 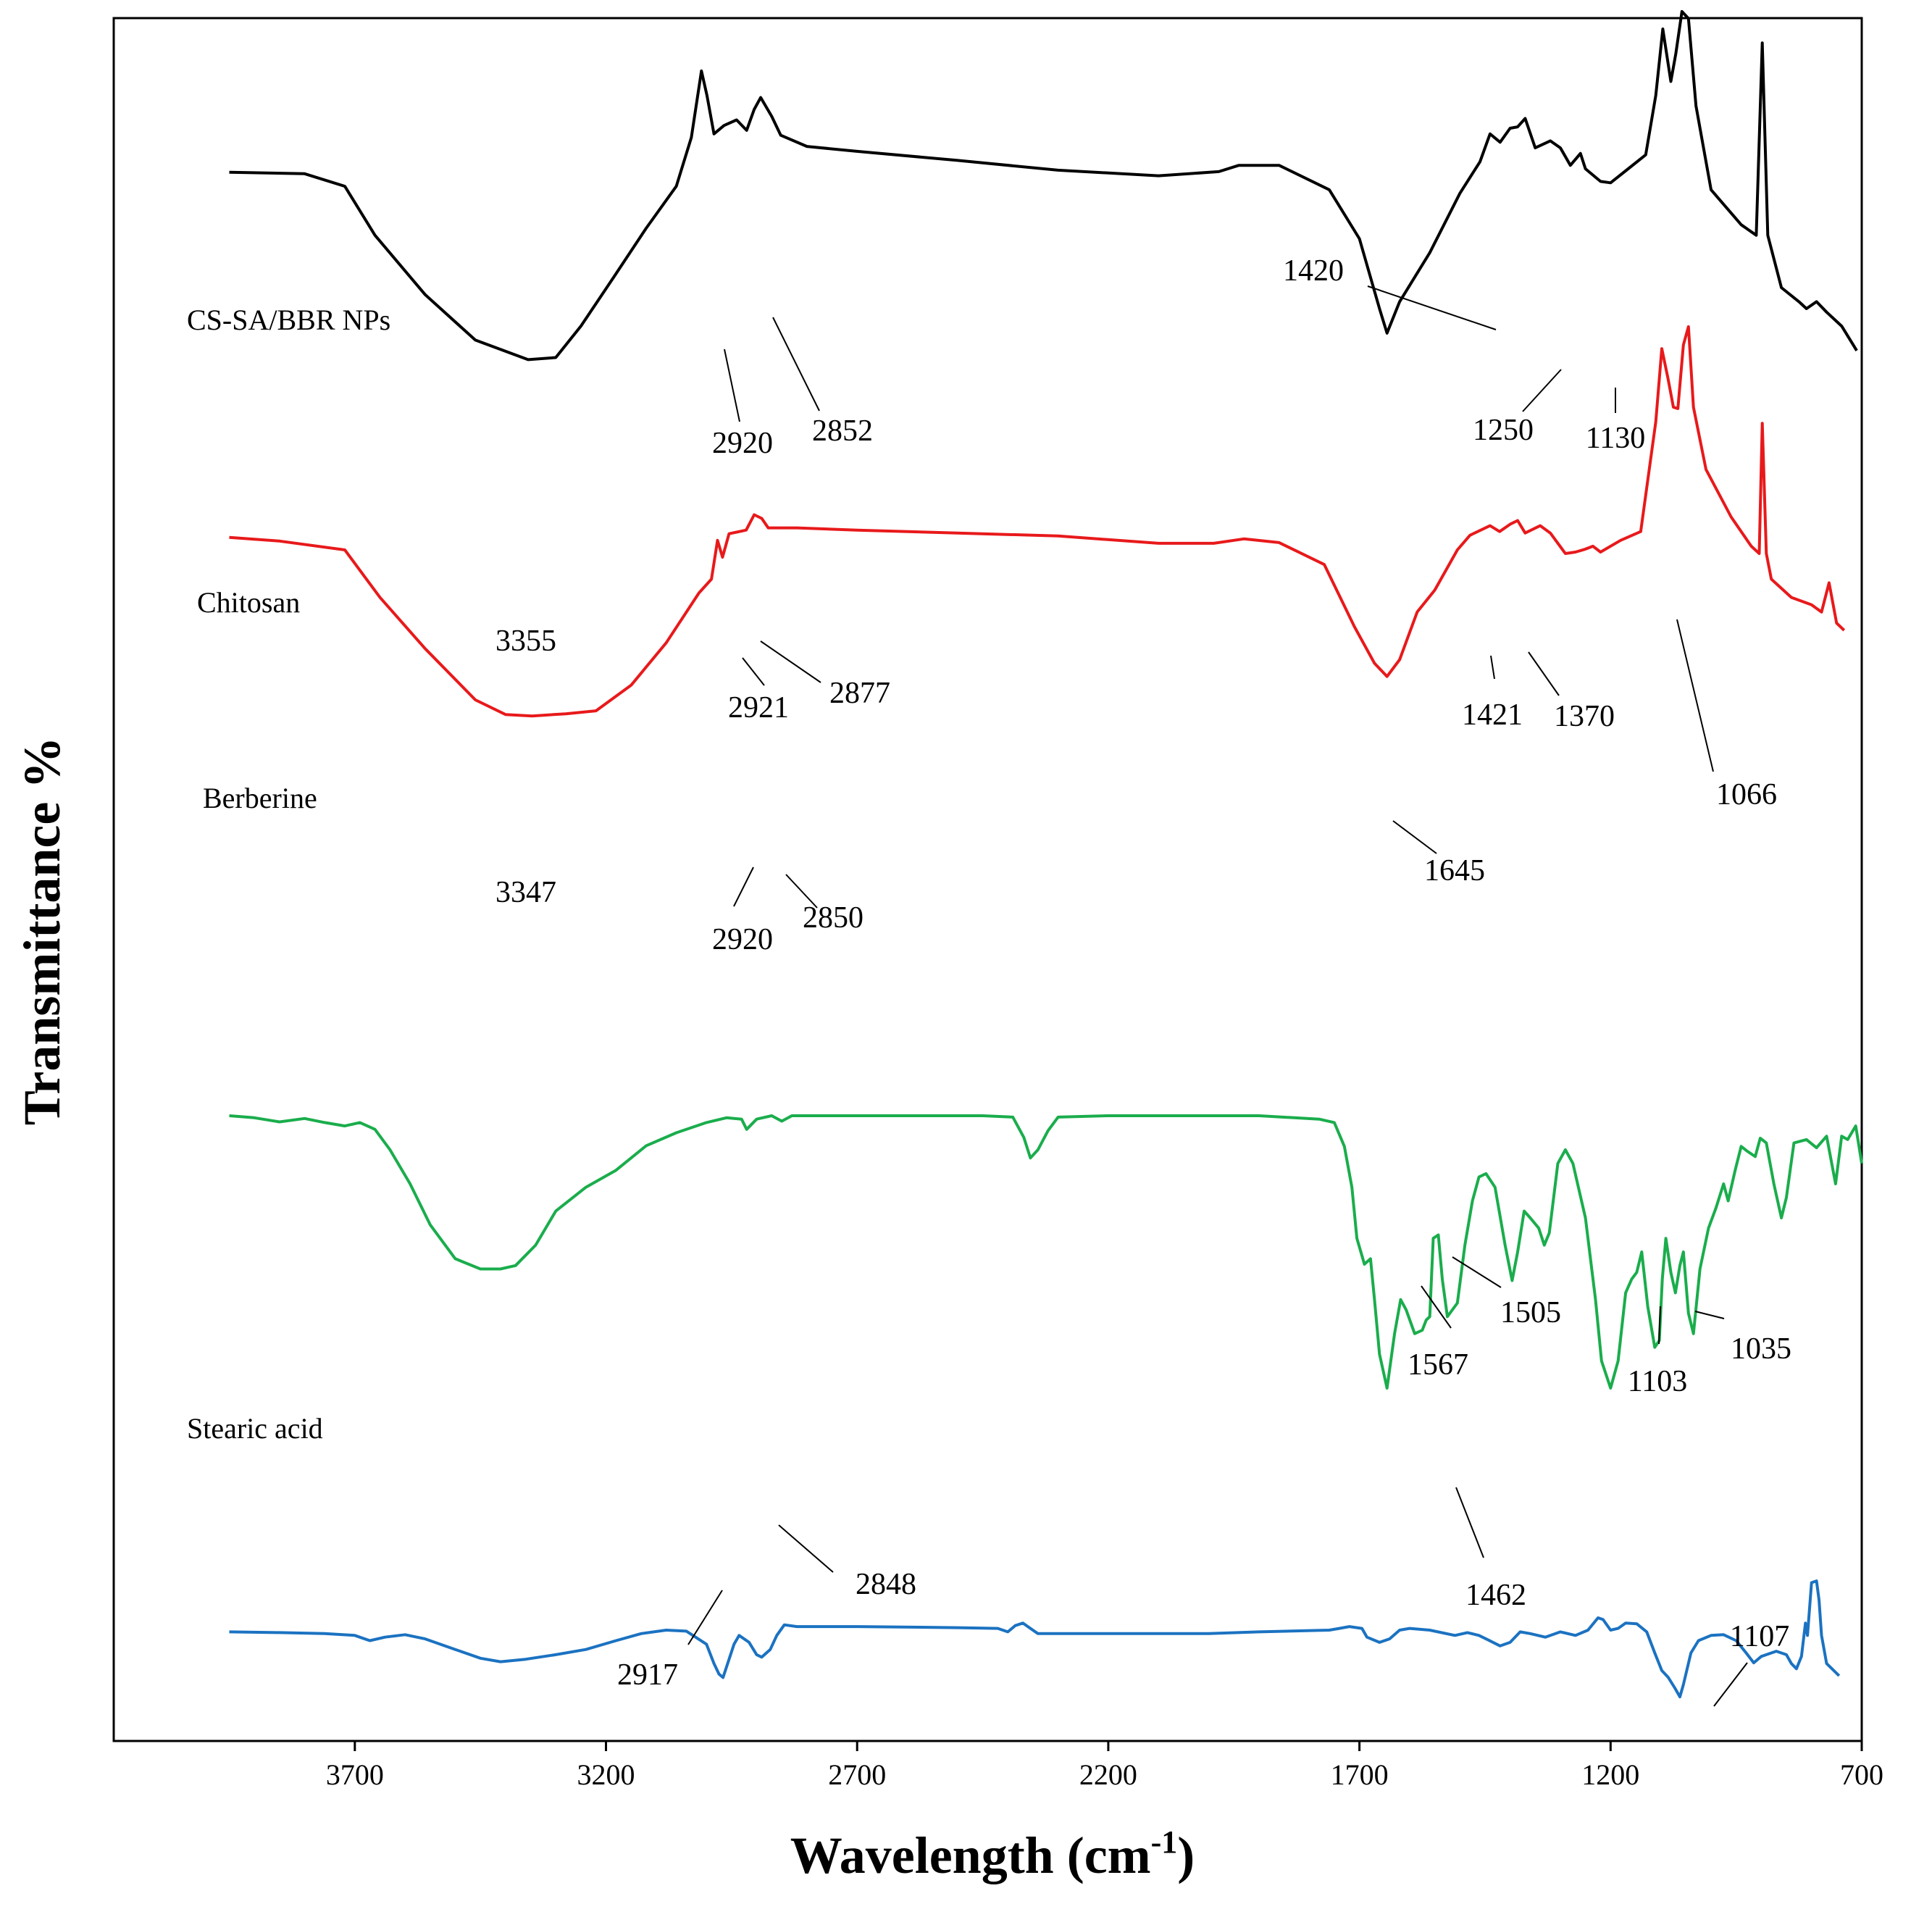 What do you see at coordinates (1657, 1381) in the screenshot?
I see `peak-annotation: 1103` at bounding box center [1657, 1381].